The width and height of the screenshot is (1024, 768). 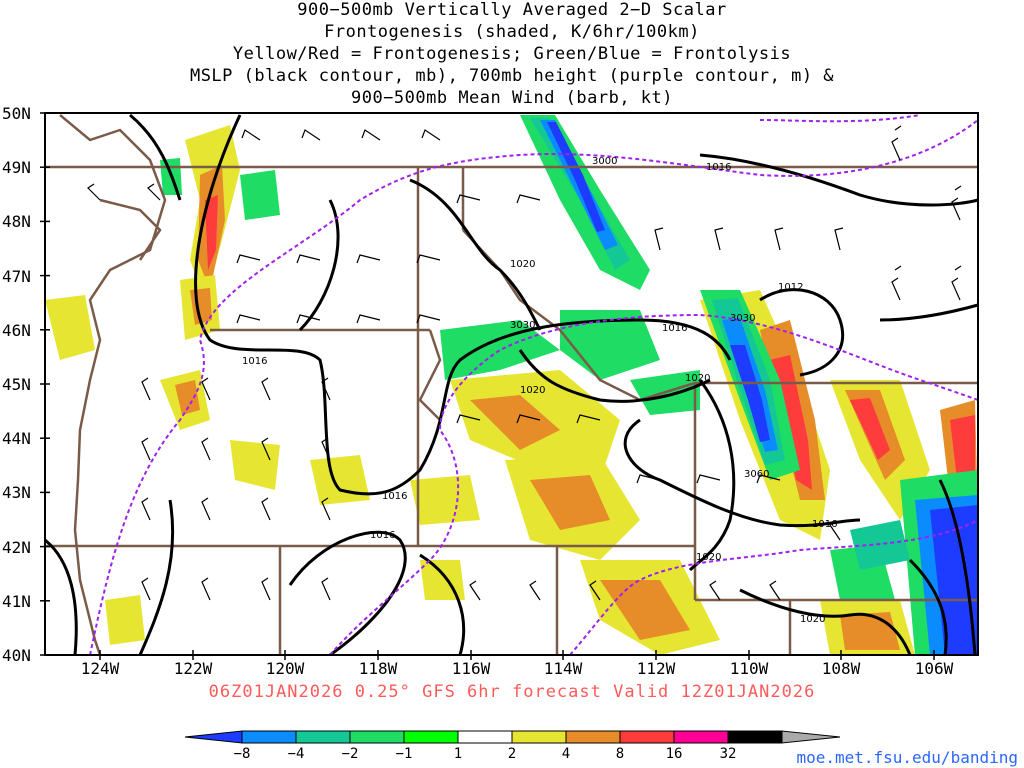 I want to click on colorbar-arrow-left, so click(x=213, y=737).